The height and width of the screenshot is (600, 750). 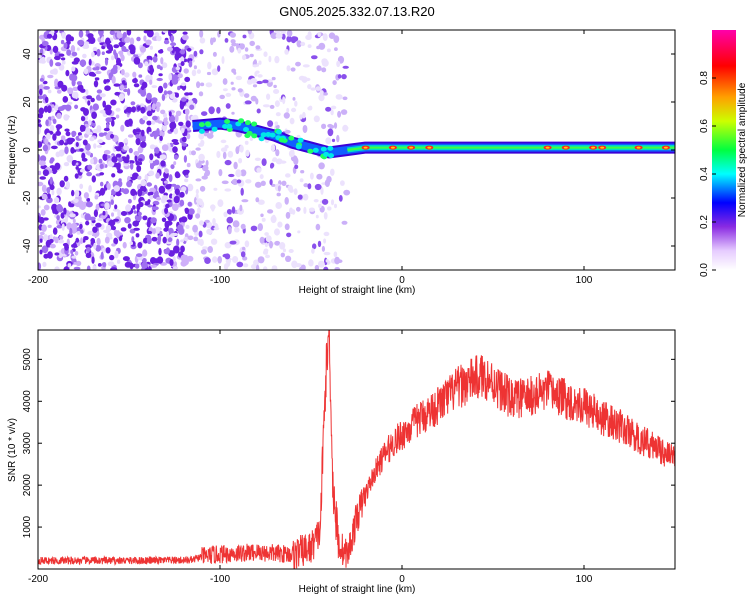 What do you see at coordinates (12, 150) in the screenshot?
I see `spectrogram-ylabel: Frequency (Hz)` at bounding box center [12, 150].